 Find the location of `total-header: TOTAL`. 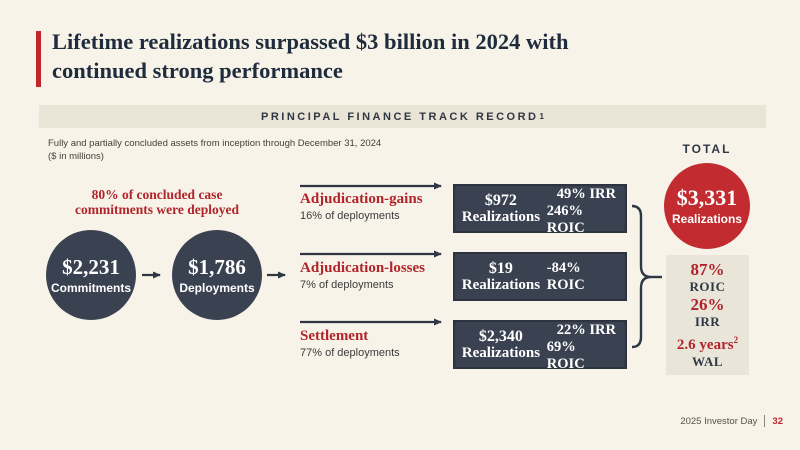

total-header: TOTAL is located at coordinates (707, 149).